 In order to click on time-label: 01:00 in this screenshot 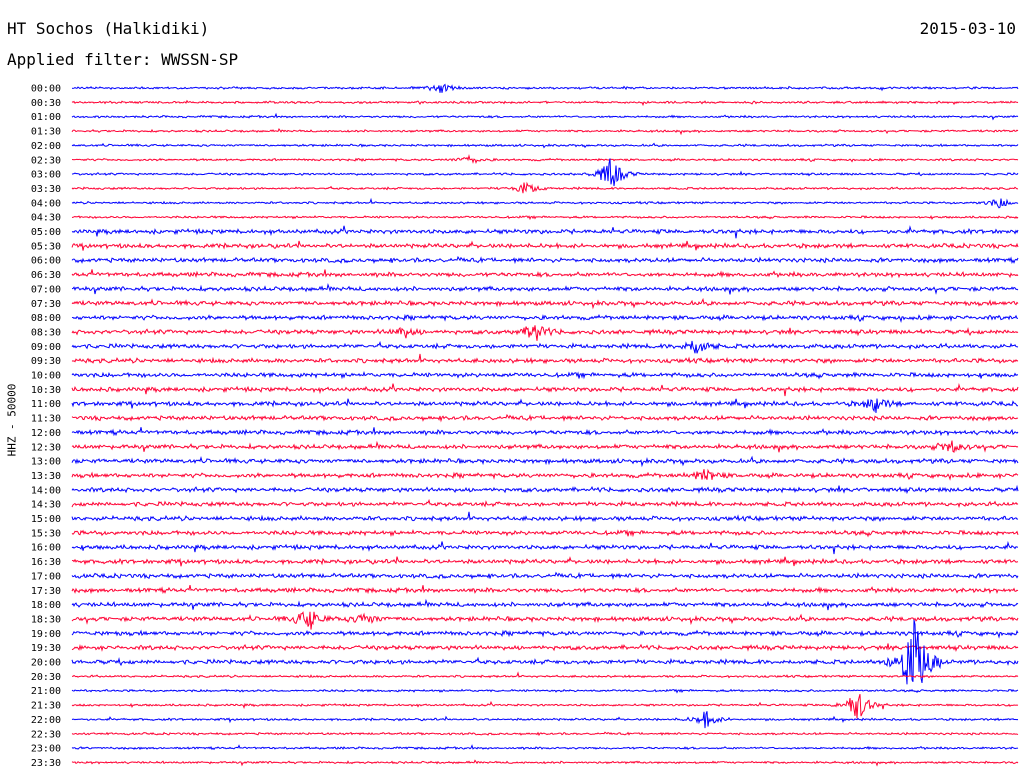, I will do `click(46, 117)`.